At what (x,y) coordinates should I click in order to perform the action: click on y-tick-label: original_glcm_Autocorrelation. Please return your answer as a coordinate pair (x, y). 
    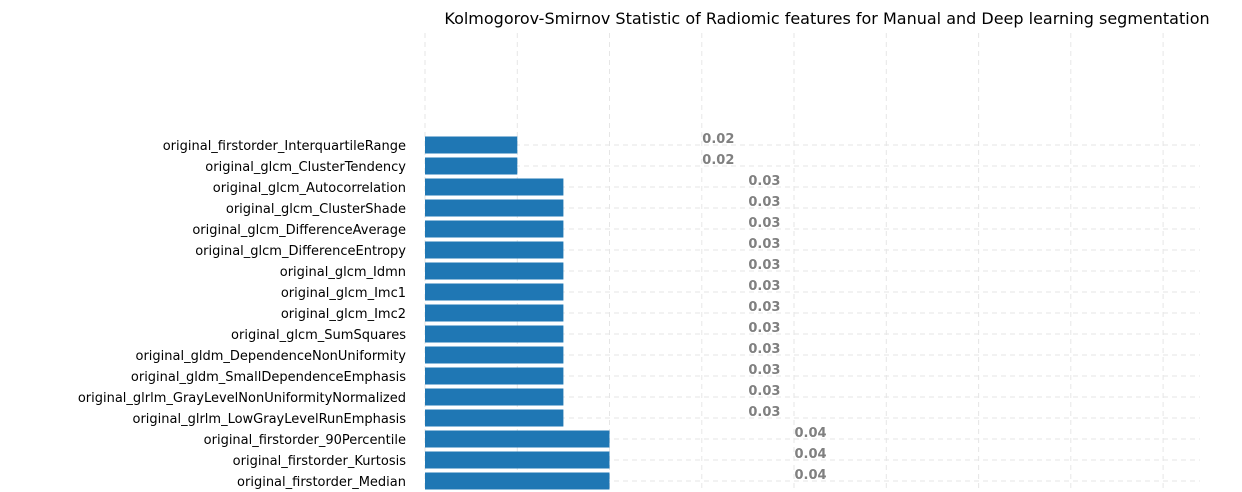
    Looking at the image, I should click on (309, 188).